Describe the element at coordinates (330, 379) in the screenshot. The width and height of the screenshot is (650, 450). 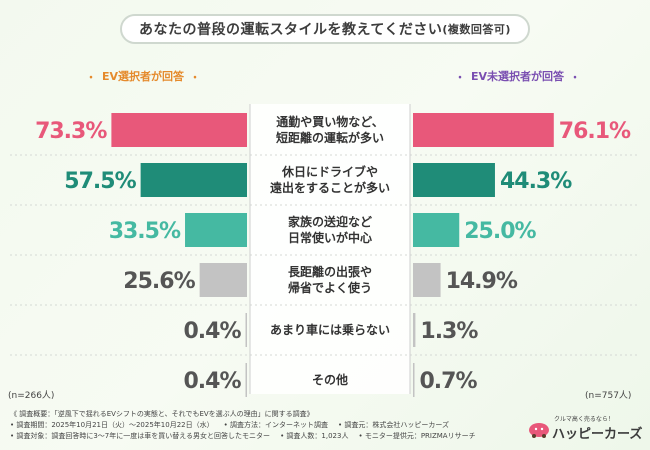
I see `category-label: その他` at that location.